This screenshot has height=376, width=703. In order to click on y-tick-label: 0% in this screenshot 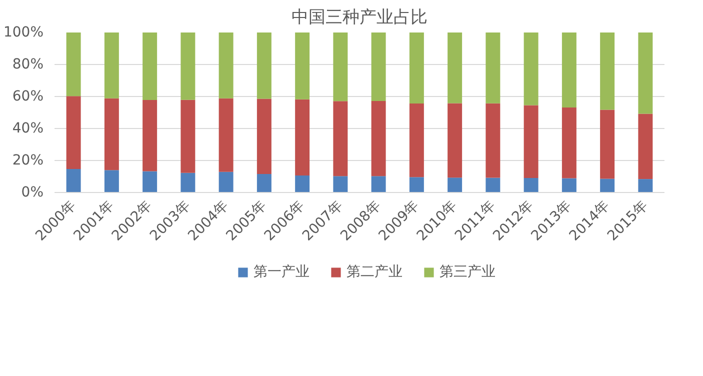, I will do `click(32, 192)`.